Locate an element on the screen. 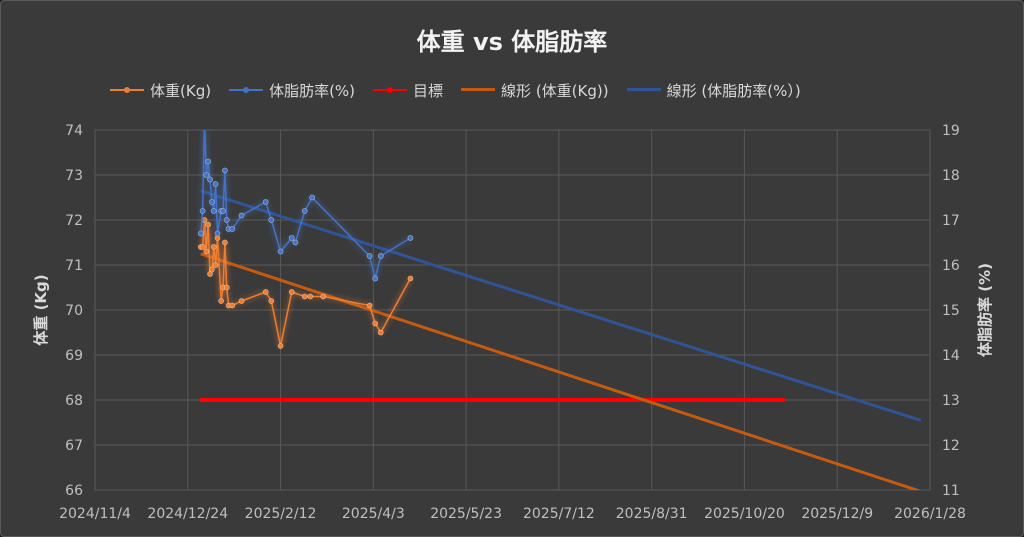  legend-item: 線形 (体脂肪率(%）) is located at coordinates (713, 90).